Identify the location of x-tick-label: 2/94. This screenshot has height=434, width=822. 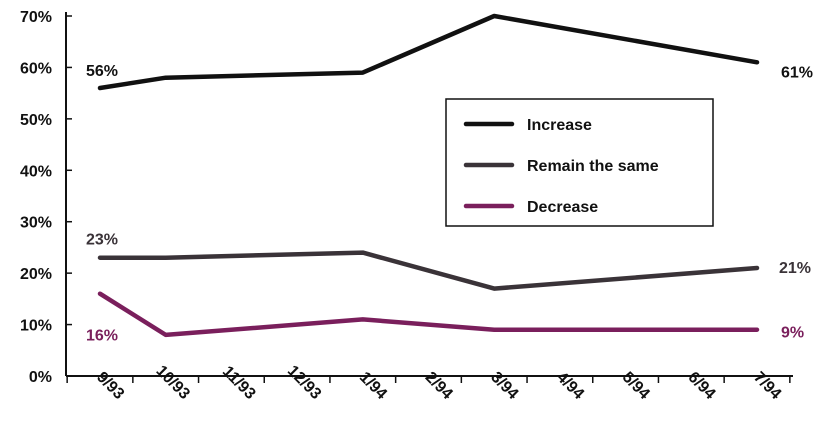
(439, 386).